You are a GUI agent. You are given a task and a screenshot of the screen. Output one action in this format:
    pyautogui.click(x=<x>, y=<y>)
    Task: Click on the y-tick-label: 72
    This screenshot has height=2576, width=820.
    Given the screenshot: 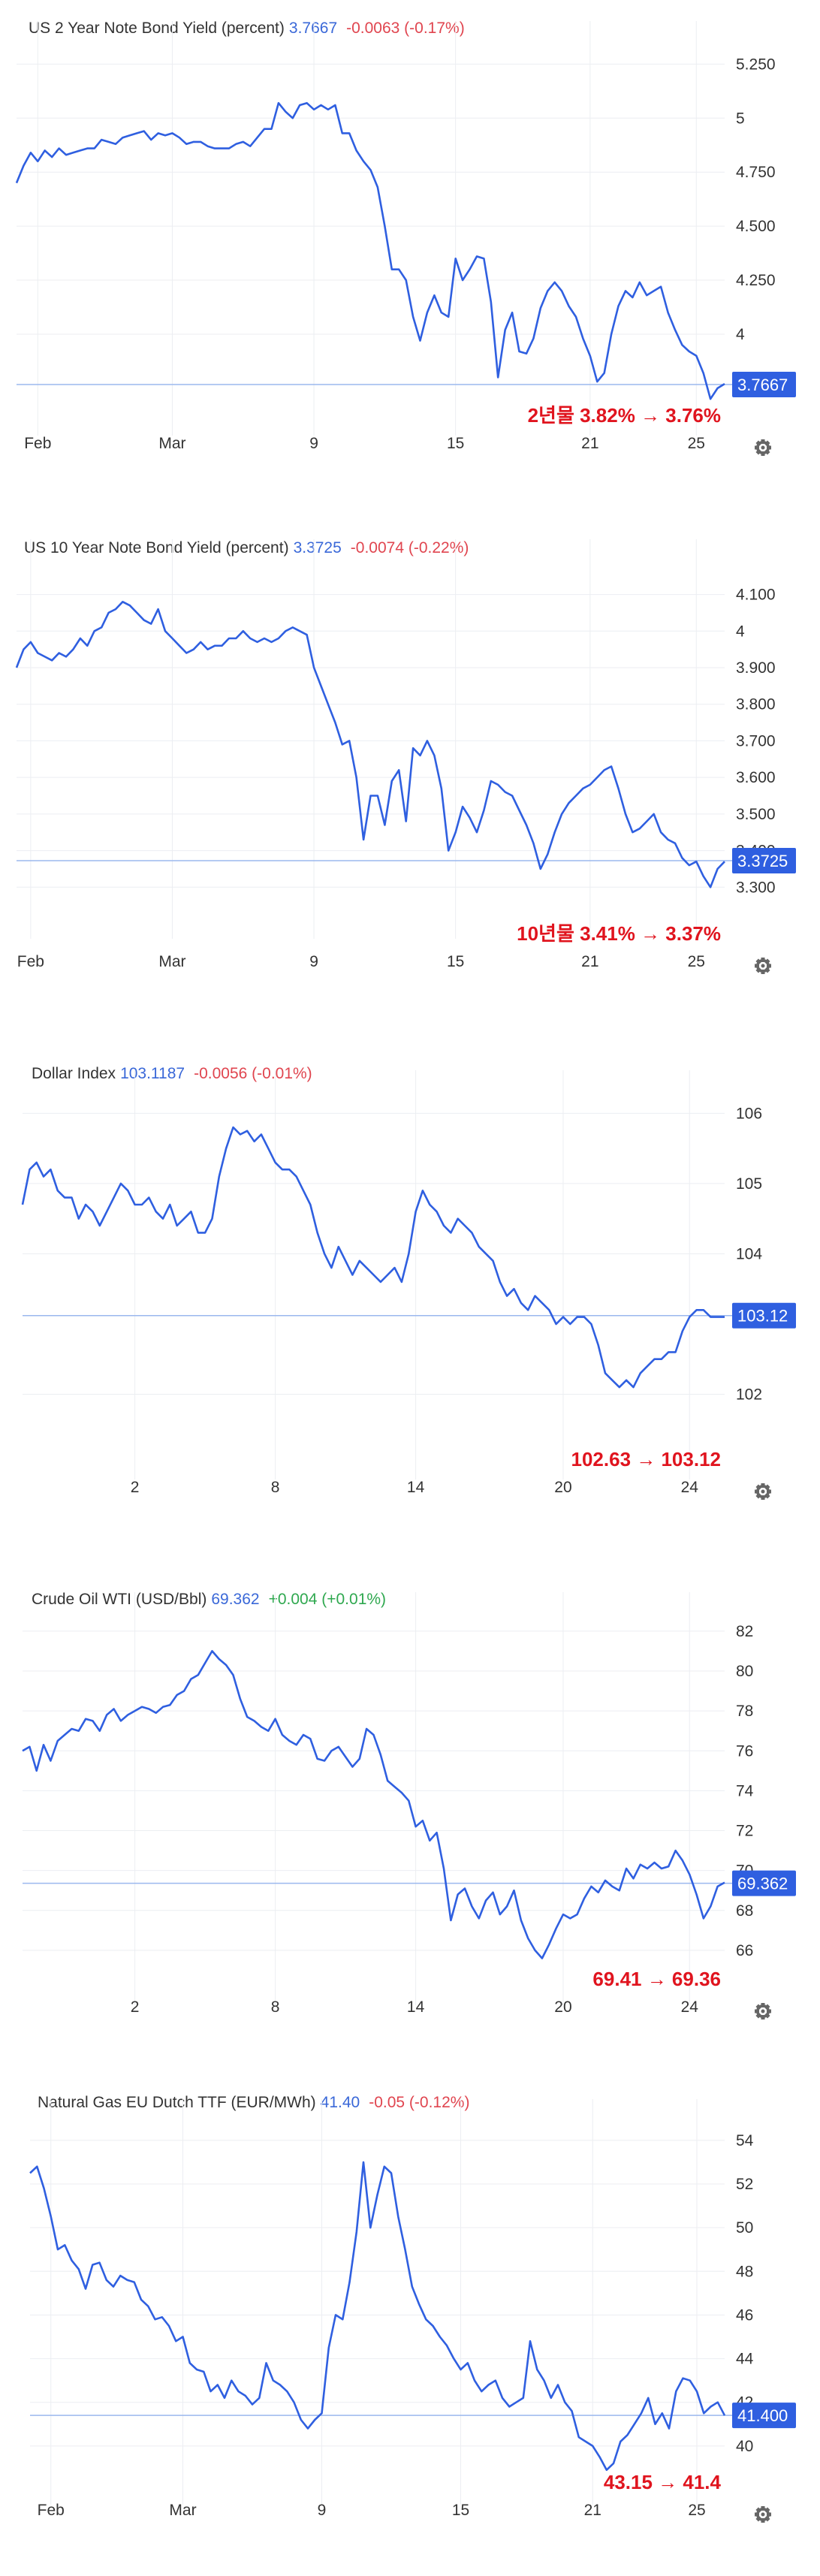 What is the action you would take?
    pyautogui.click(x=744, y=1832)
    